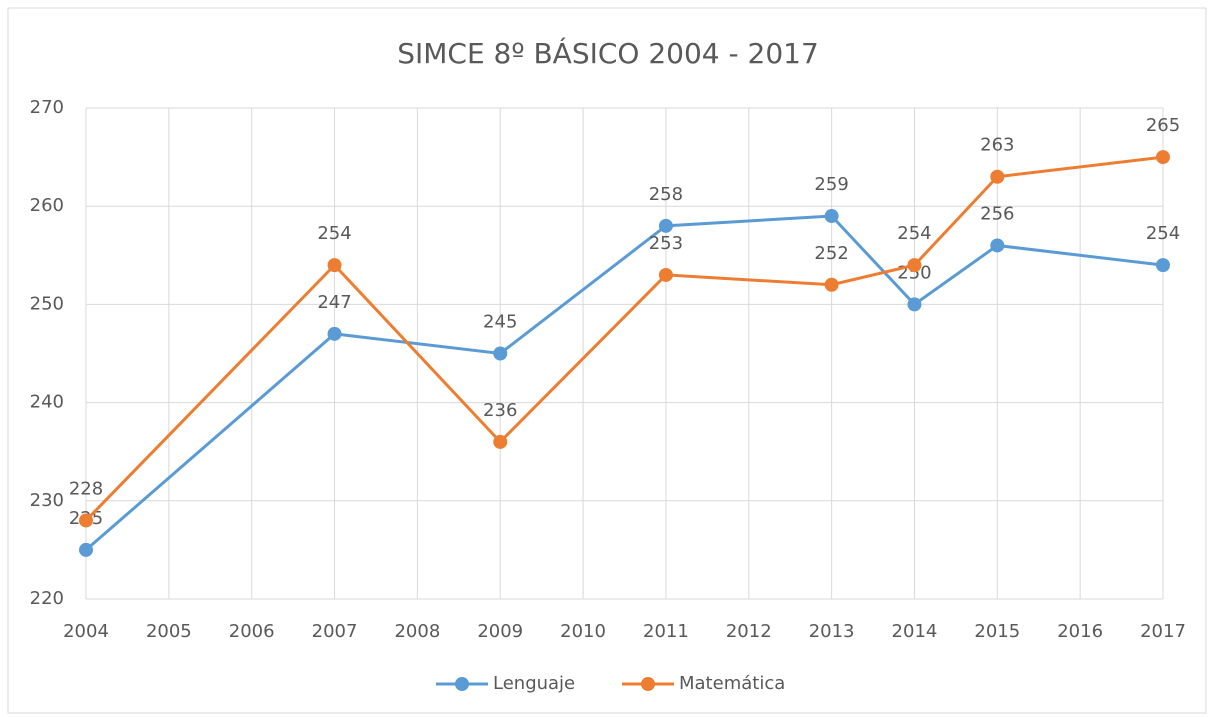  Describe the element at coordinates (500, 410) in the screenshot. I see `data-label: 236` at that location.